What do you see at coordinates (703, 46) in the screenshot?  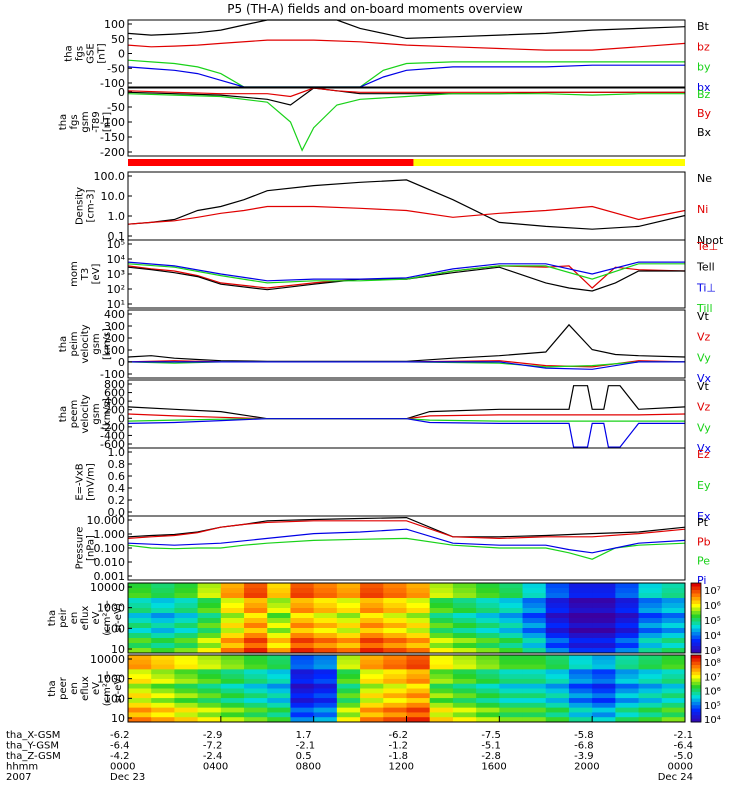 I see `legend-label: bz` at bounding box center [703, 46].